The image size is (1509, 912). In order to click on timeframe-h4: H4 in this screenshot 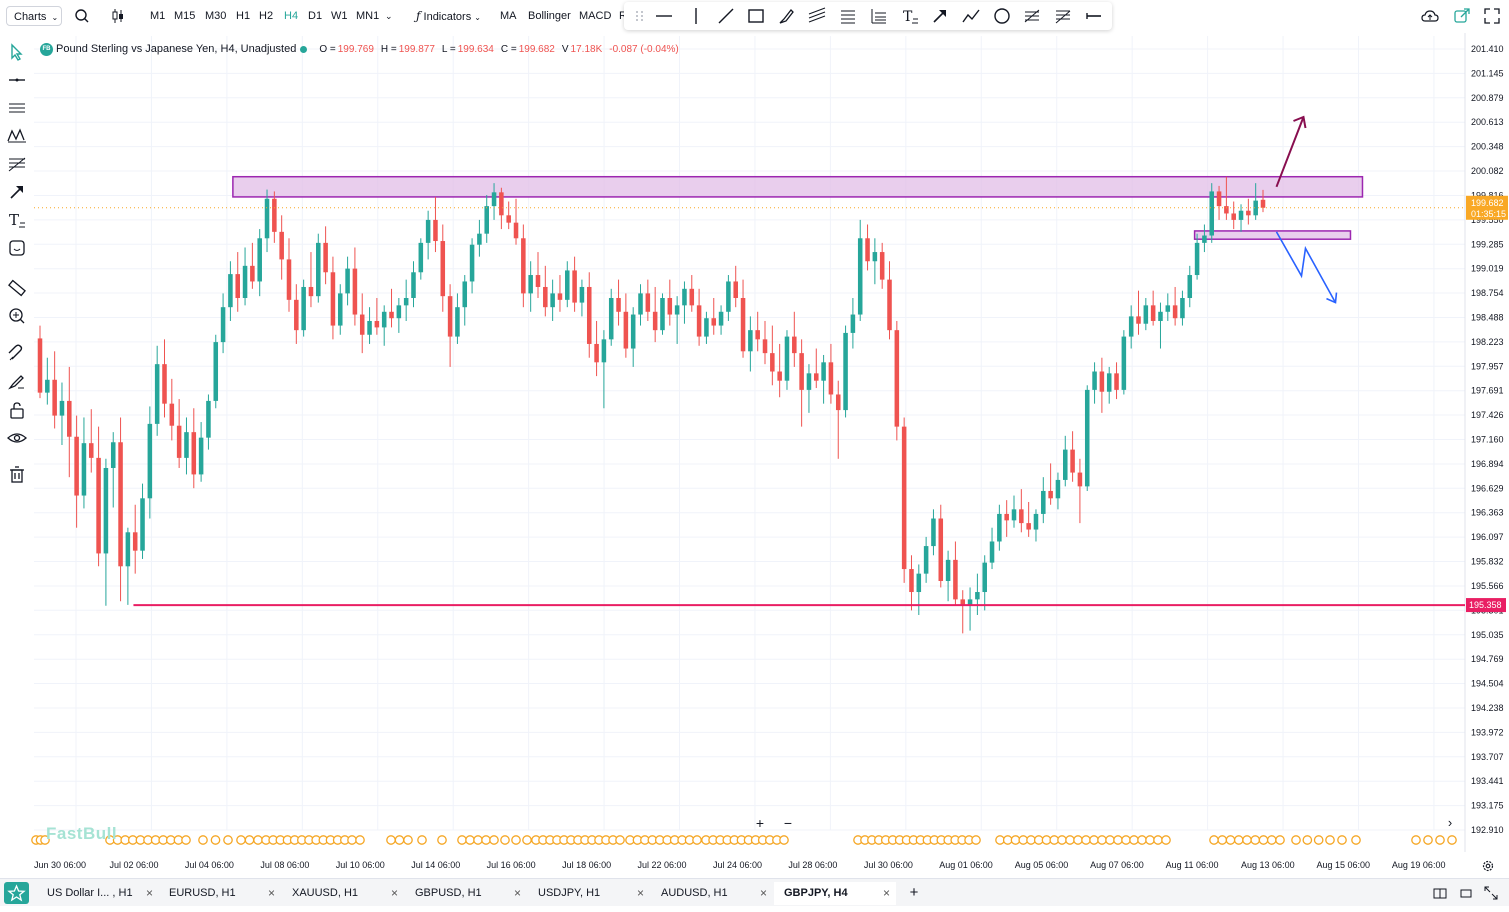, I will do `click(291, 16)`.